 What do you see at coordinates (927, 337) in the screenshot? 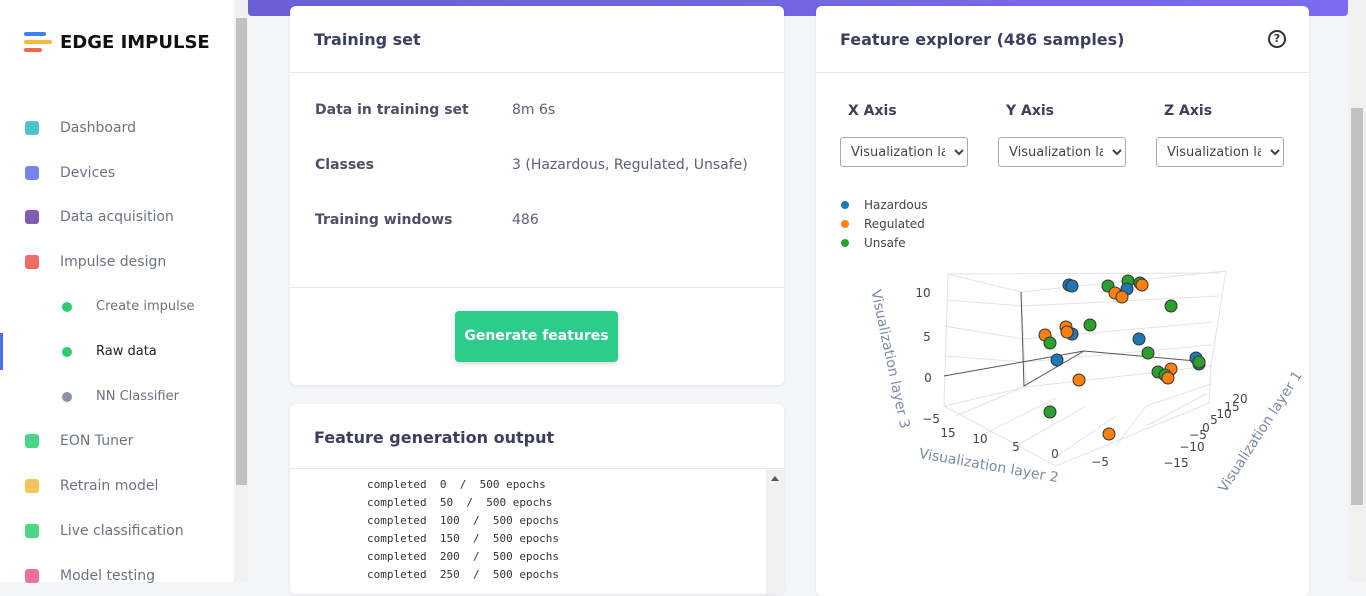
I see `z-tick: 5` at bounding box center [927, 337].